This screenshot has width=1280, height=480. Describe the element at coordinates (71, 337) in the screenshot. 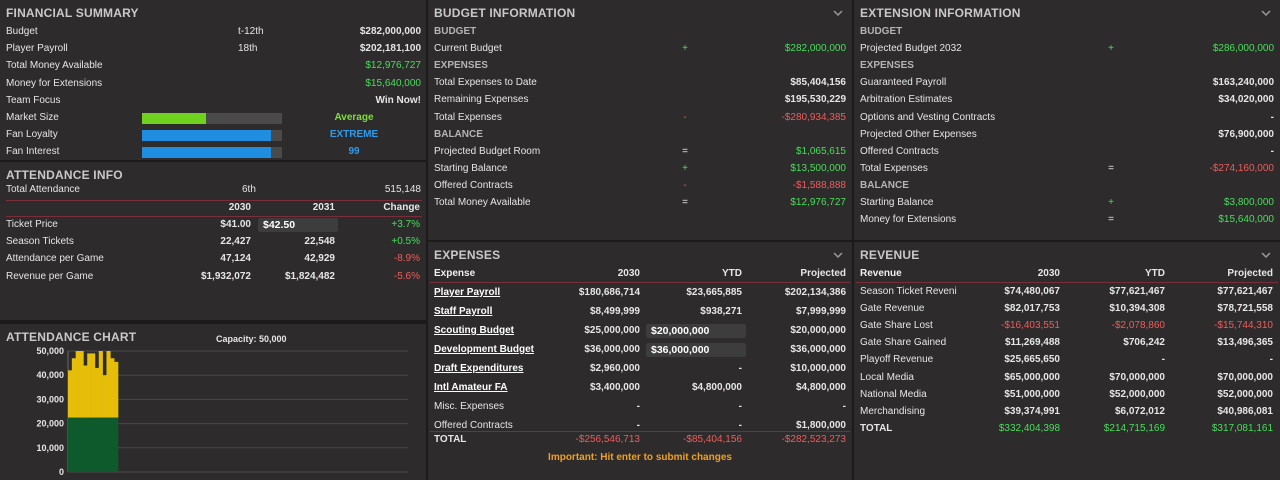

I see `attendance-chart-title: ATTENDANCE CHART` at that location.